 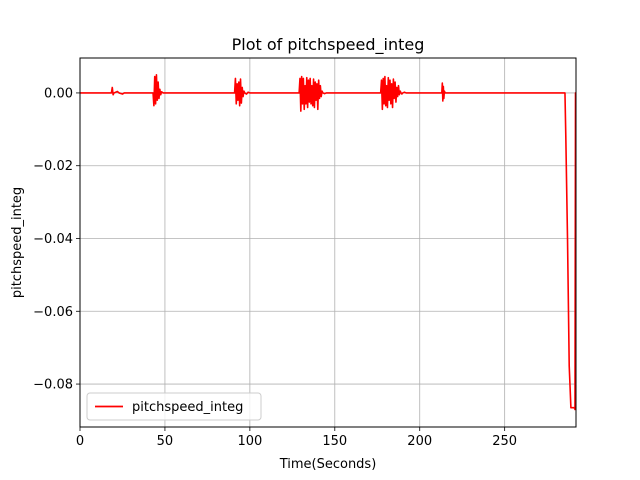 What do you see at coordinates (53, 239) in the screenshot?
I see `y-tick-label: −0.04` at bounding box center [53, 239].